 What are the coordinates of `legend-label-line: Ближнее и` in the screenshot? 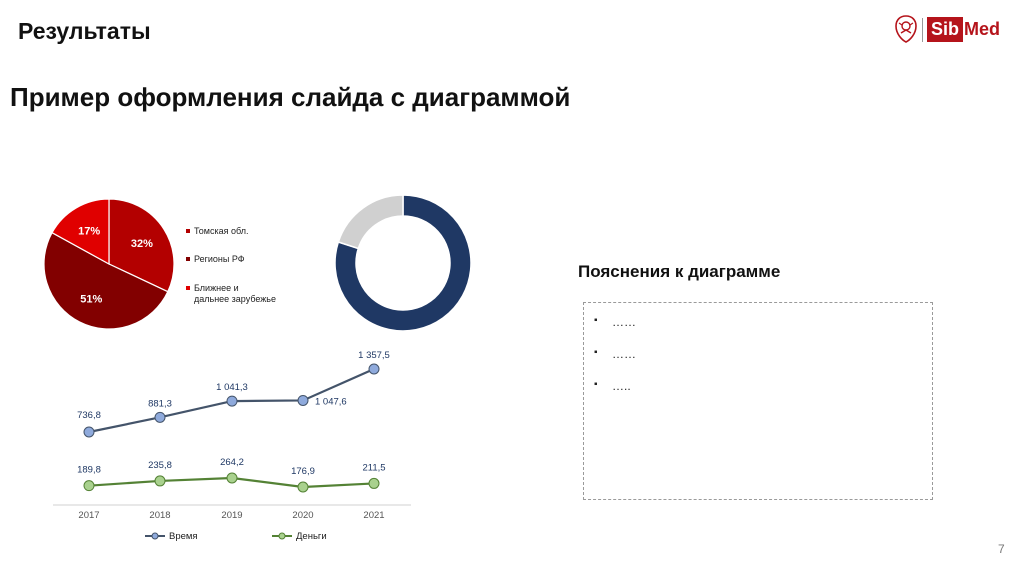 It's located at (216, 288).